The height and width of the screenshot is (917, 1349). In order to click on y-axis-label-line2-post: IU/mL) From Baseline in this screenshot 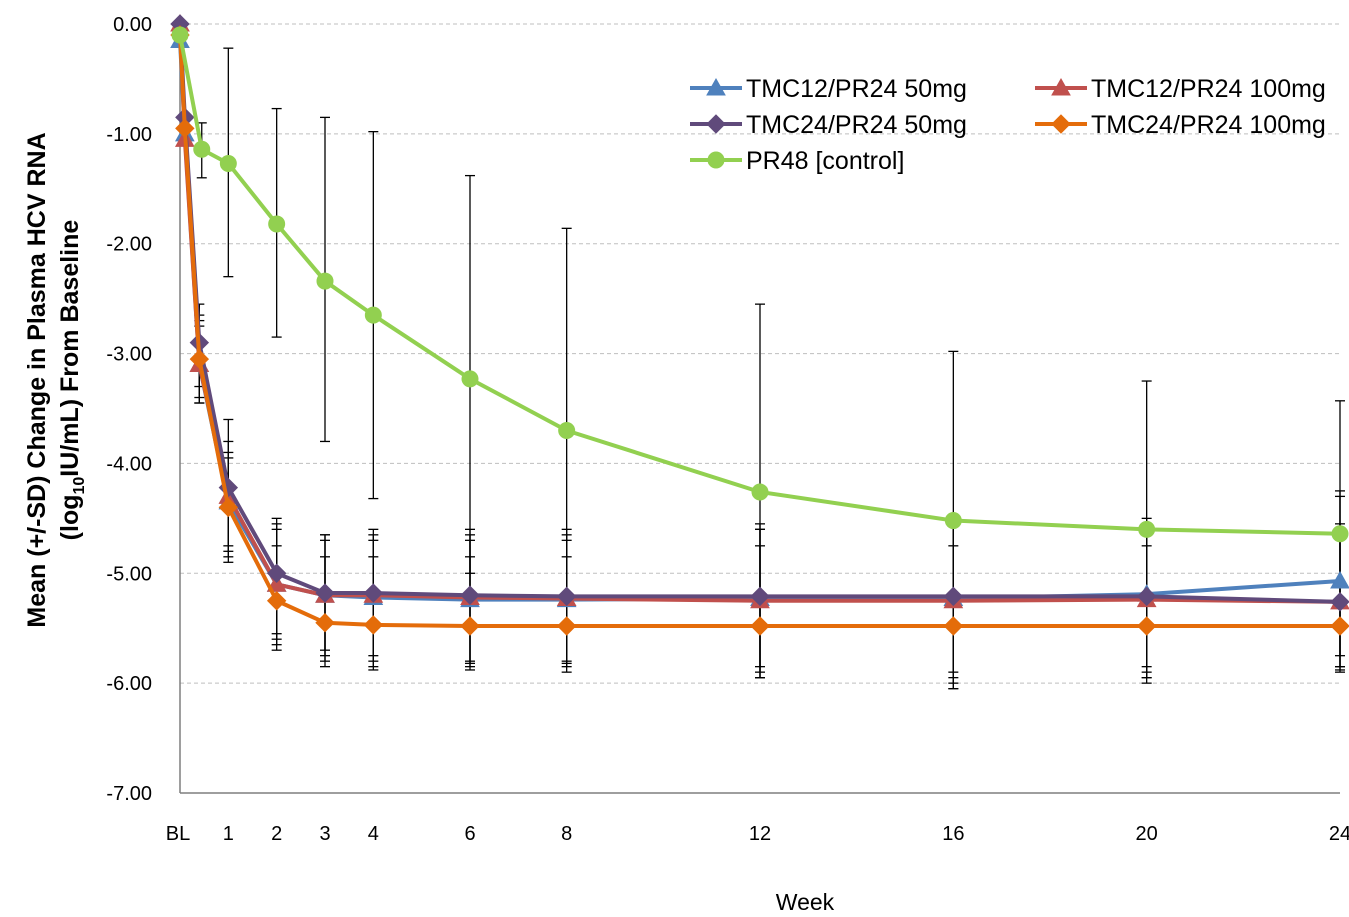, I will do `click(70, 348)`.